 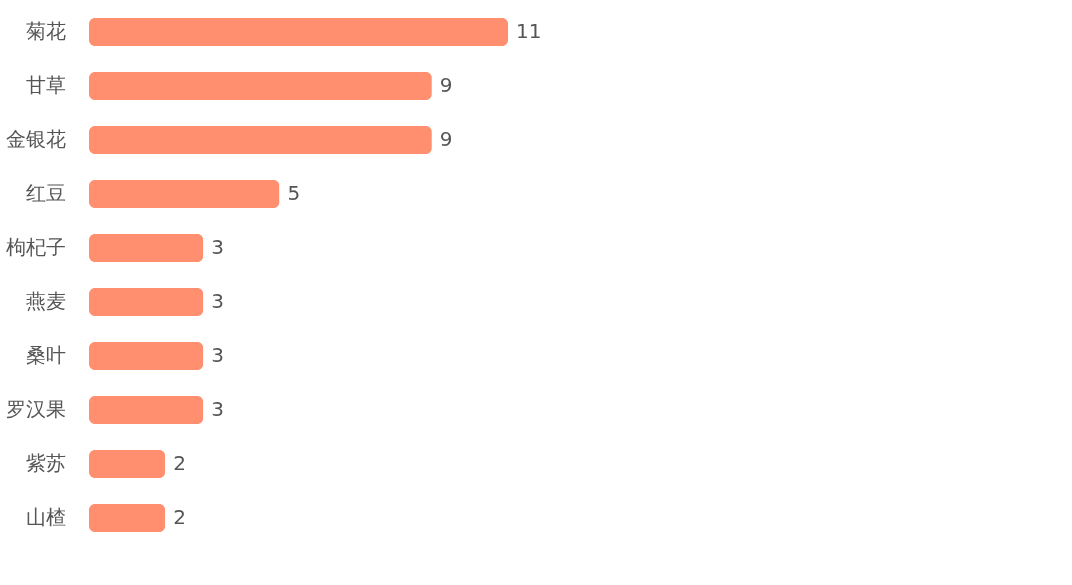 I want to click on y-tick-label: 燕麦, so click(x=45, y=301).